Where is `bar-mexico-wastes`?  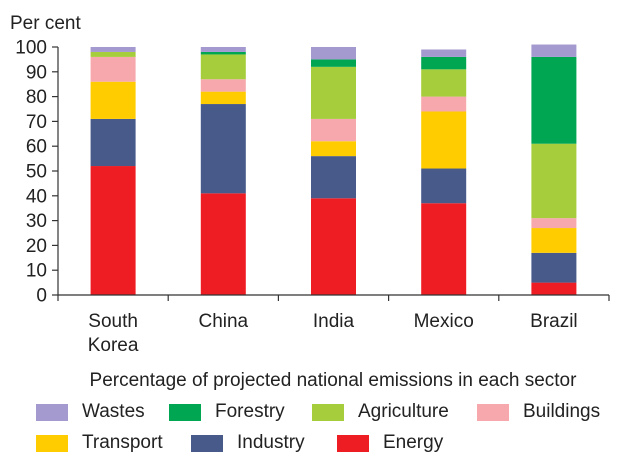 bar-mexico-wastes is located at coordinates (444, 53).